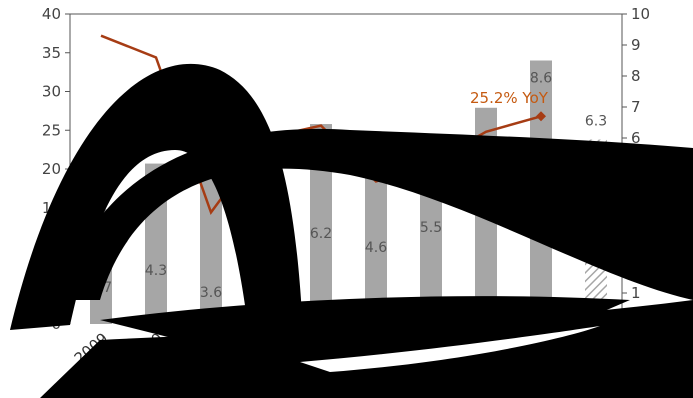 This screenshot has width=693, height=398. What do you see at coordinates (51, 53) in the screenshot?
I see `left-tick-label: 35` at bounding box center [51, 53].